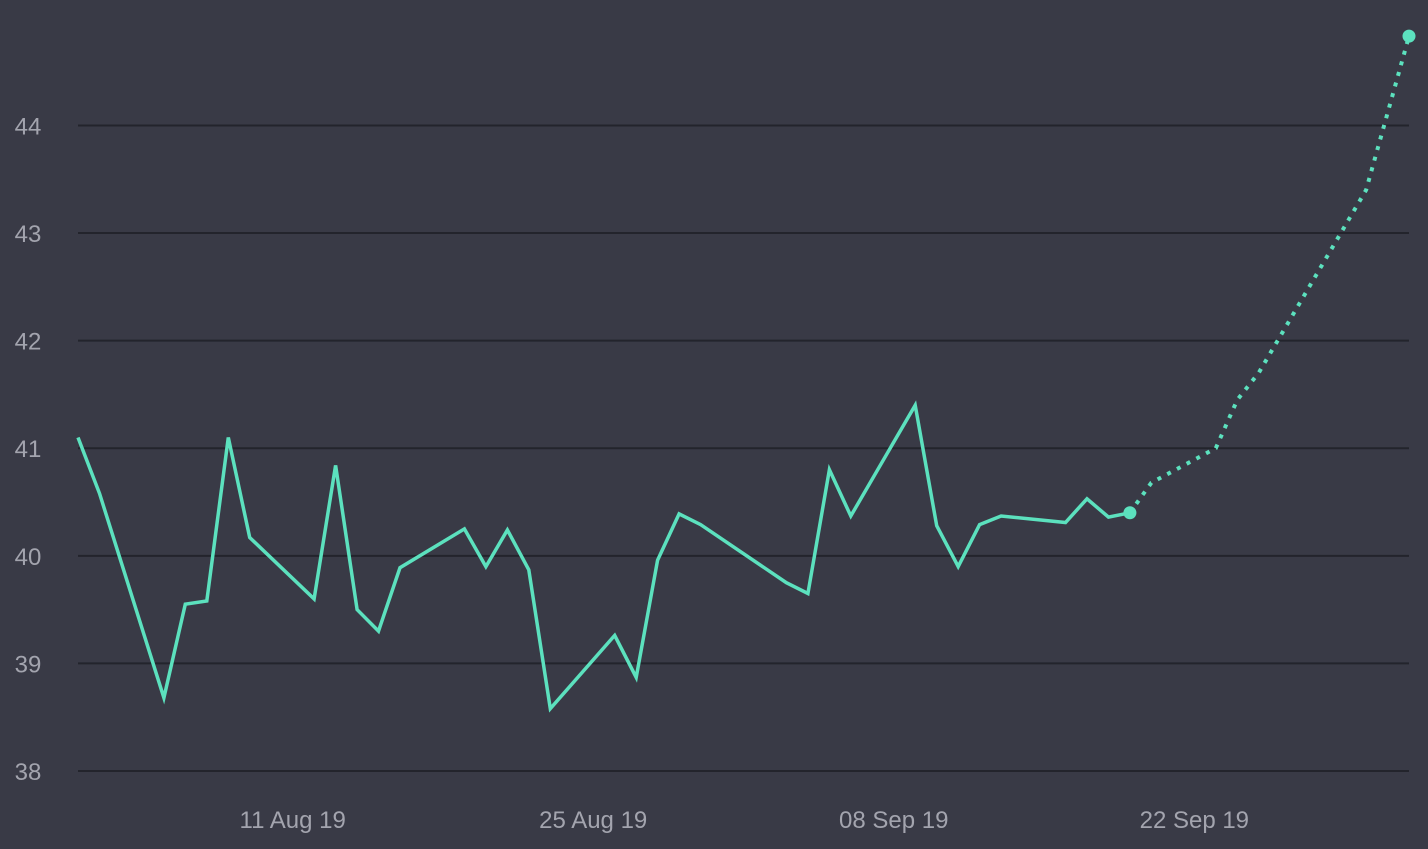  What do you see at coordinates (593, 820) in the screenshot?
I see `x-tick-label: 25 Aug 19` at bounding box center [593, 820].